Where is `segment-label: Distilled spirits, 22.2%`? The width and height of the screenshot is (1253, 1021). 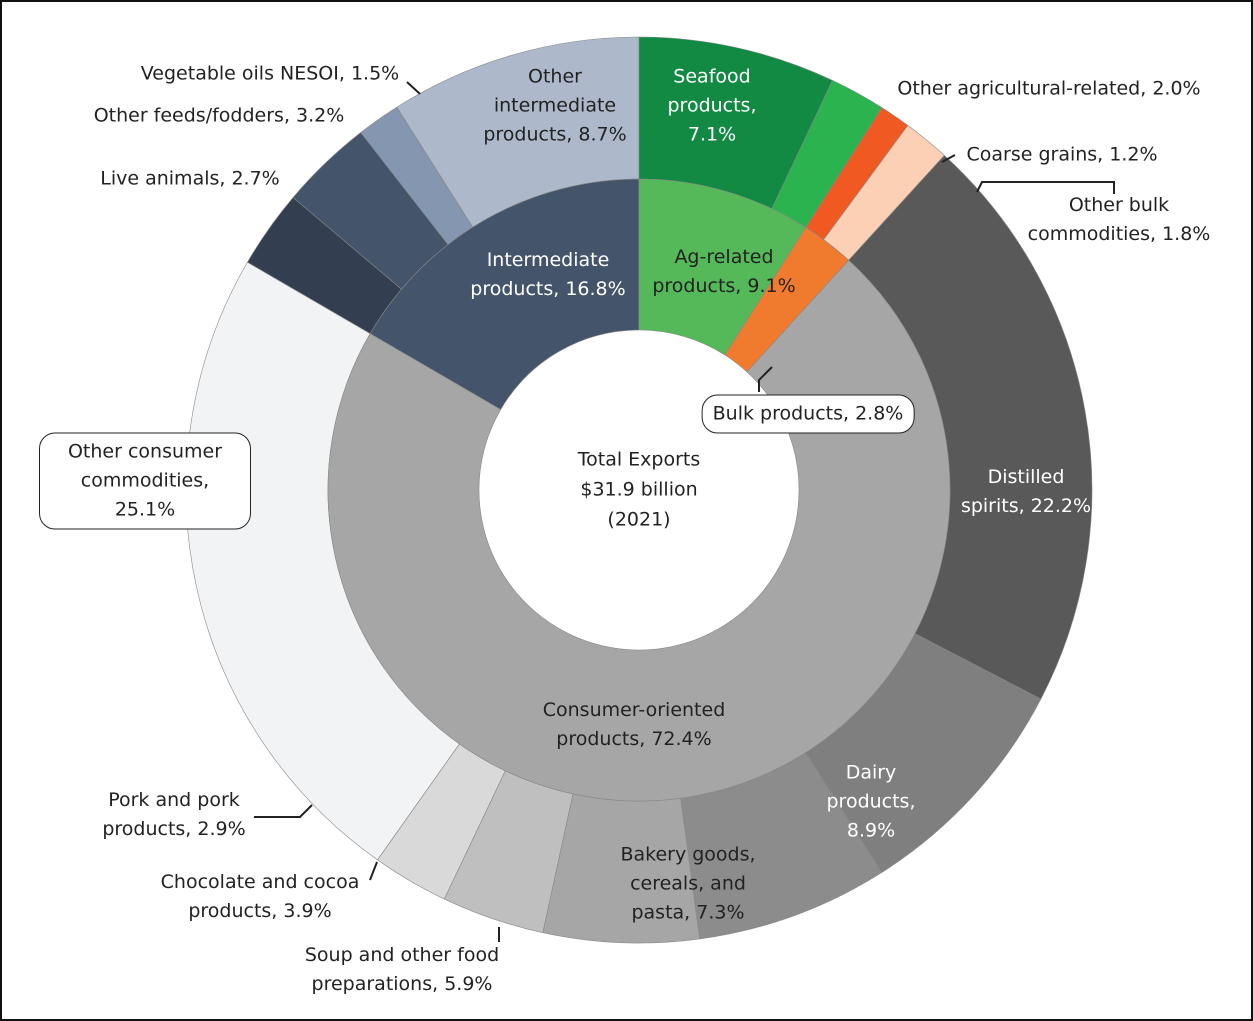 segment-label: Distilled spirits, 22.2% is located at coordinates (1026, 491).